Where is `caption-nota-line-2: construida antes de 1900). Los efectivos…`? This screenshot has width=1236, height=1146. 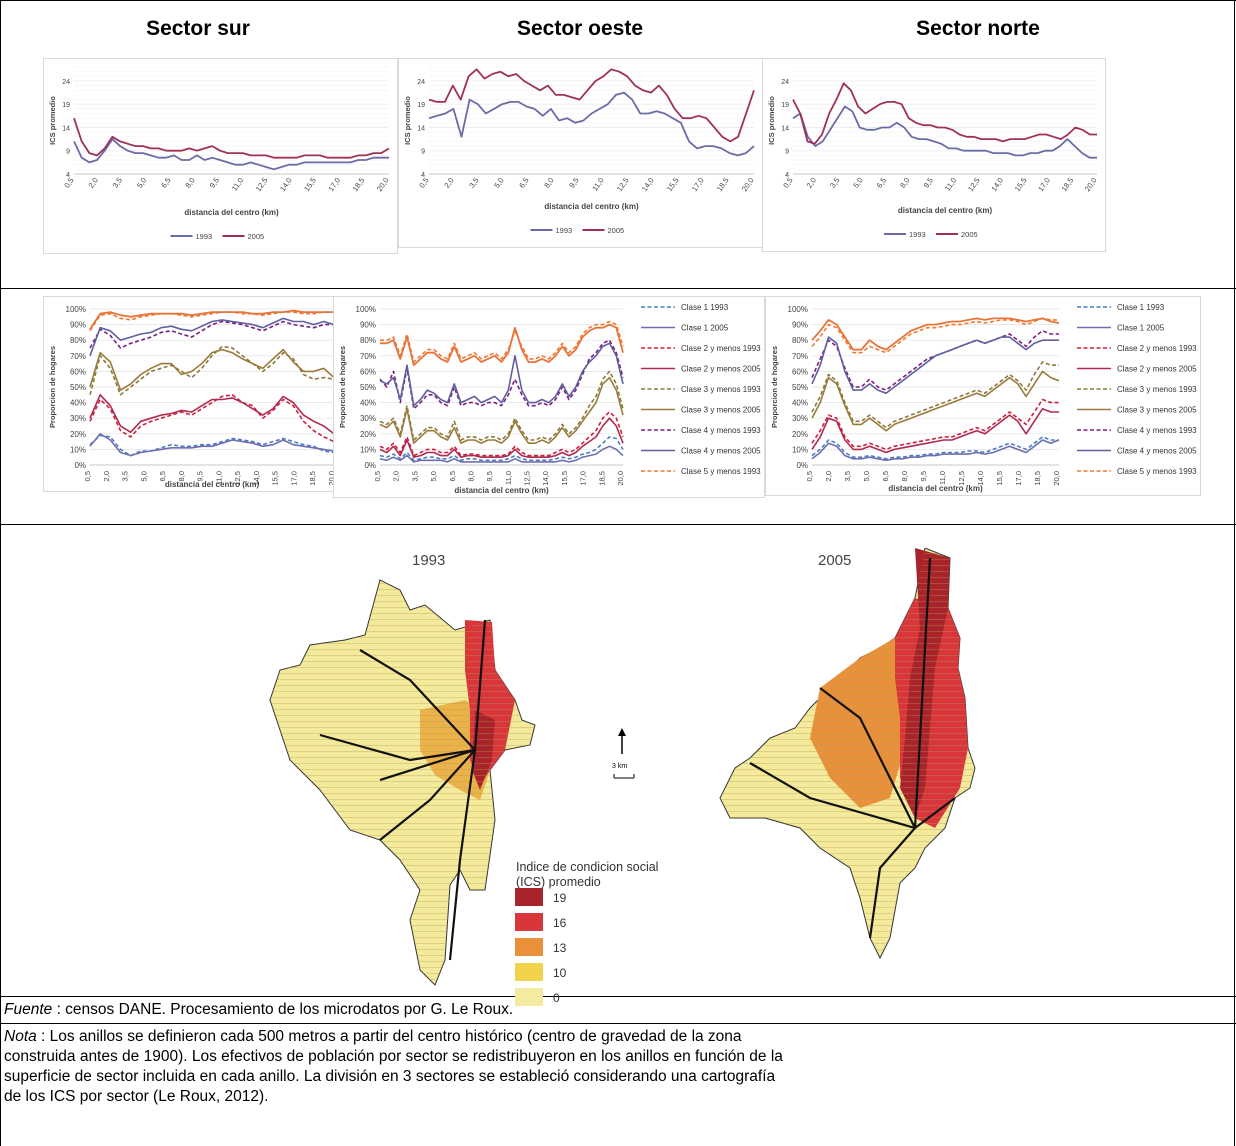
caption-nota-line-2: construida antes de 1900). Los efectivos… is located at coordinates (393, 1056).